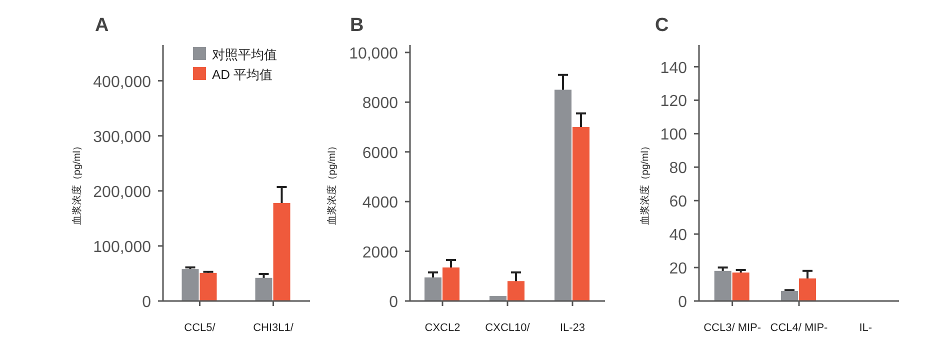  Describe the element at coordinates (122, 82) in the screenshot. I see `y-tick-label: 400,000` at that location.